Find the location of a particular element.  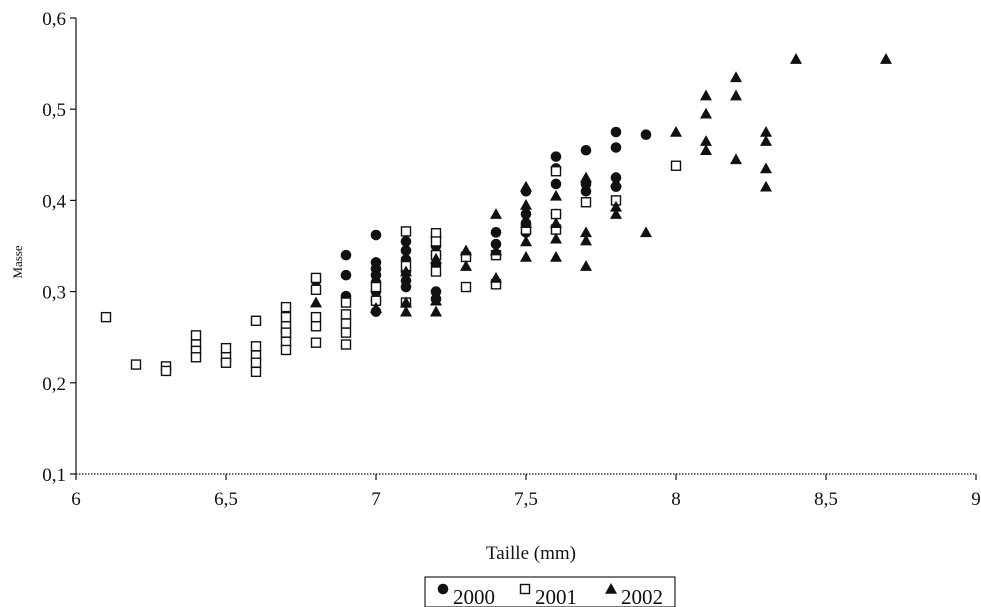

y-tick-label: 0,4 is located at coordinates (54, 201).